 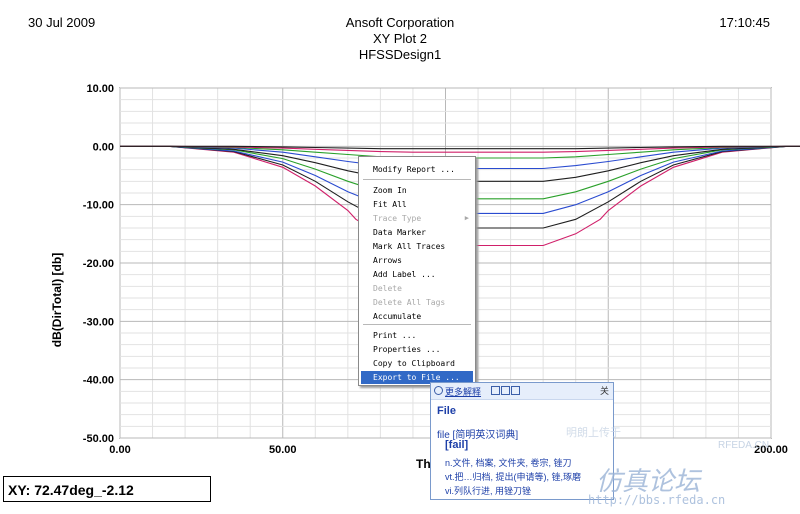 I want to click on menu-item-trace-type: Trace Type ▶, so click(x=417, y=218).